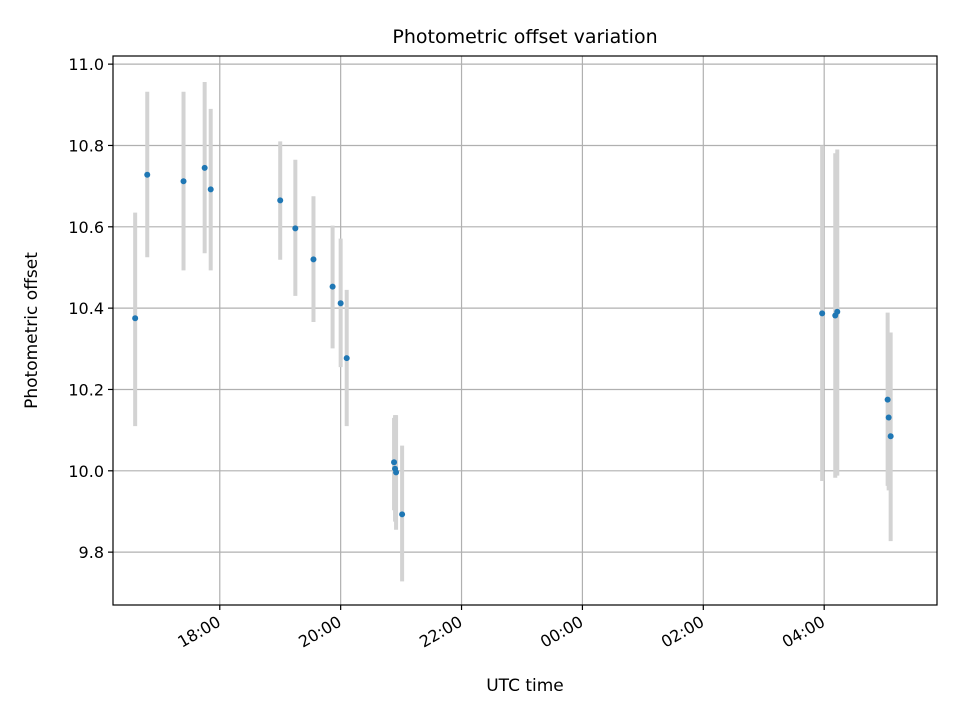 The height and width of the screenshot is (720, 960). Describe the element at coordinates (86, 308) in the screenshot. I see `y-tick-label: 10.4` at that location.